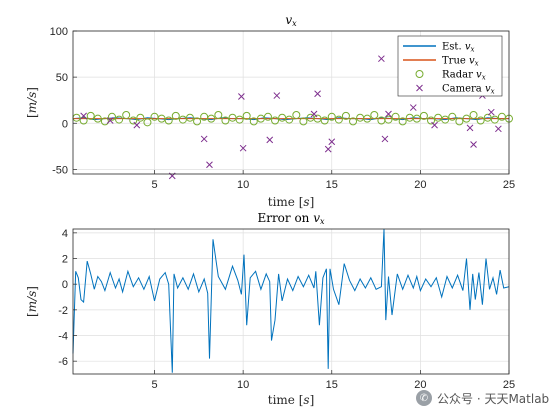  I want to click on legend-true-label: True vx, so click(460, 62).